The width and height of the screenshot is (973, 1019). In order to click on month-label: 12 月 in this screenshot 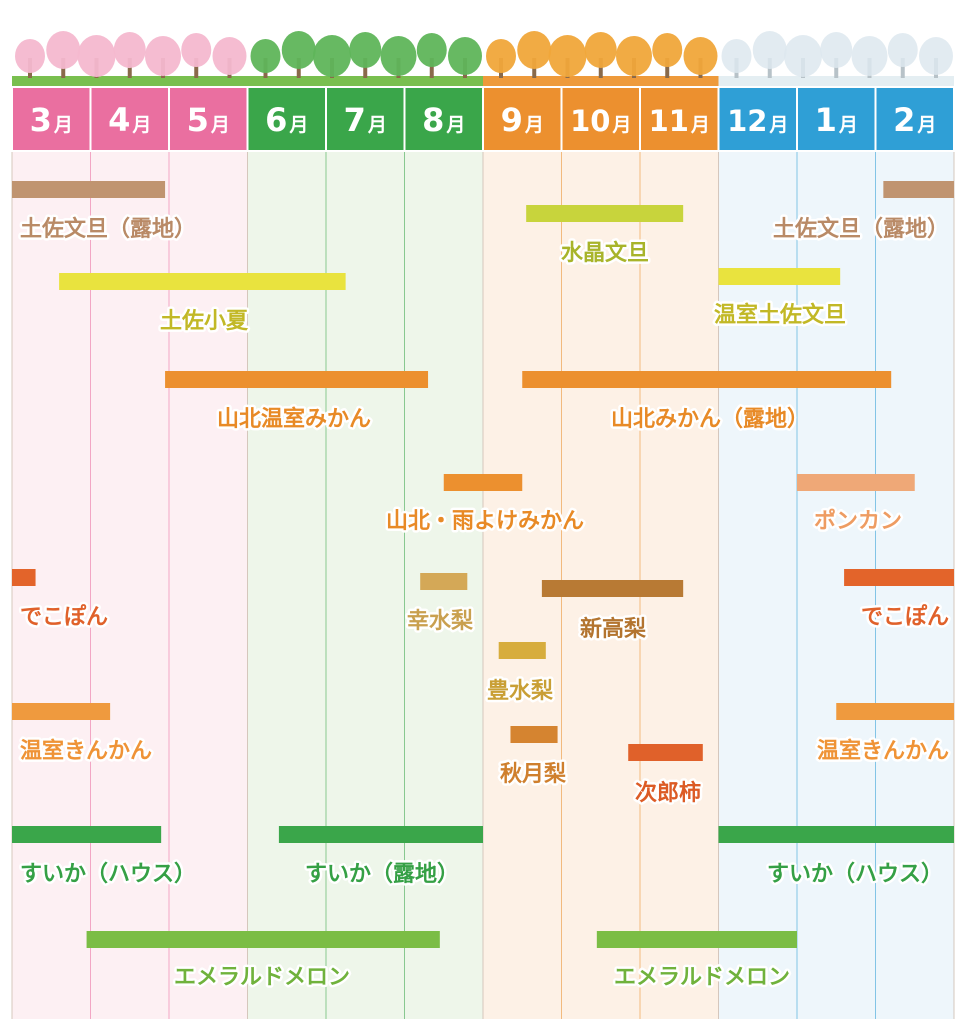, I will do `click(757, 121)`.